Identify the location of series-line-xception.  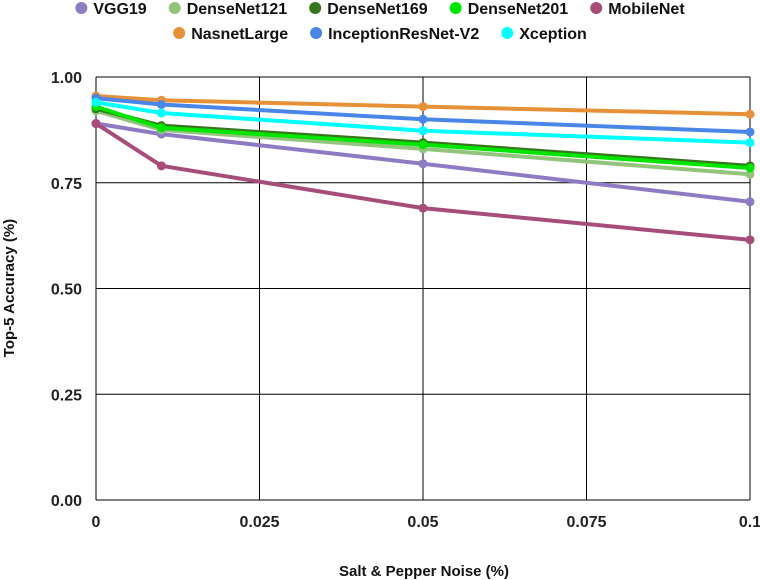
(423, 122).